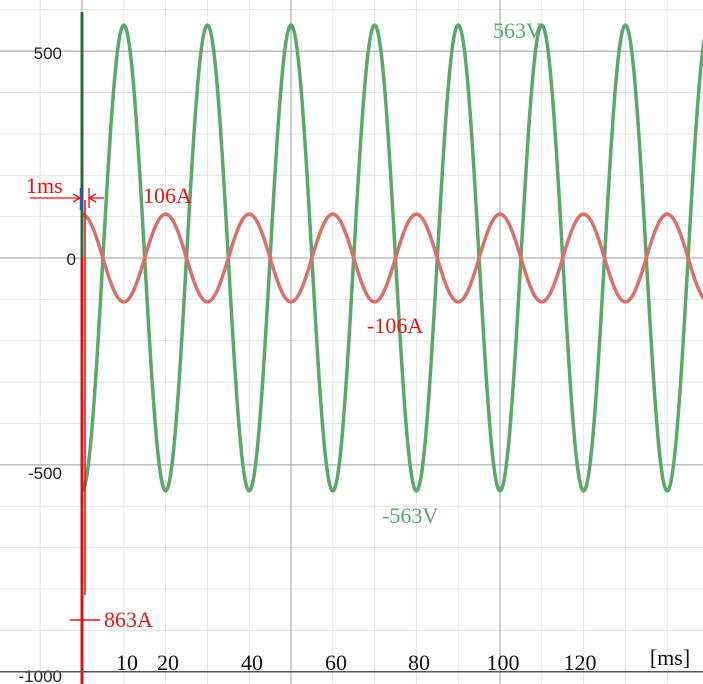 This screenshot has height=684, width=703. I want to click on x-axis: 10 20 40 60 80 100 120 [ms], so click(403, 660).